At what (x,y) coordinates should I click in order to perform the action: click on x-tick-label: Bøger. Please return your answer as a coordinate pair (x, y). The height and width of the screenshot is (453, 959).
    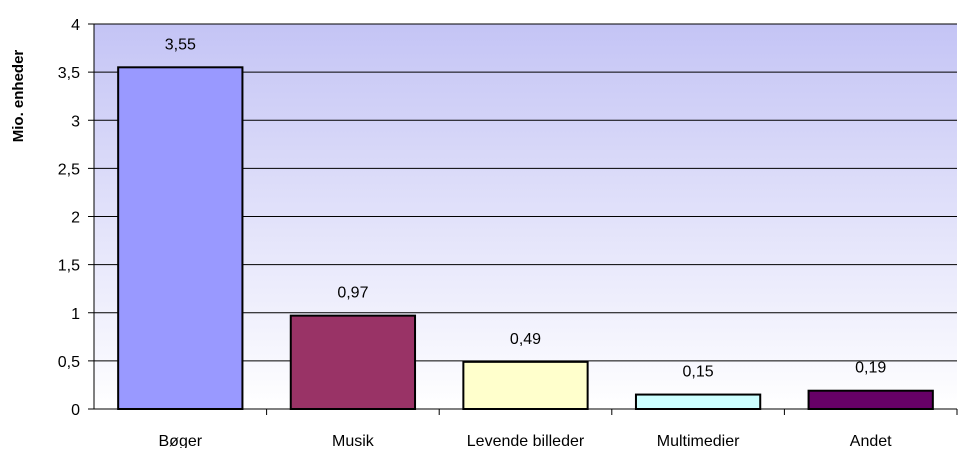
    Looking at the image, I should click on (181, 440).